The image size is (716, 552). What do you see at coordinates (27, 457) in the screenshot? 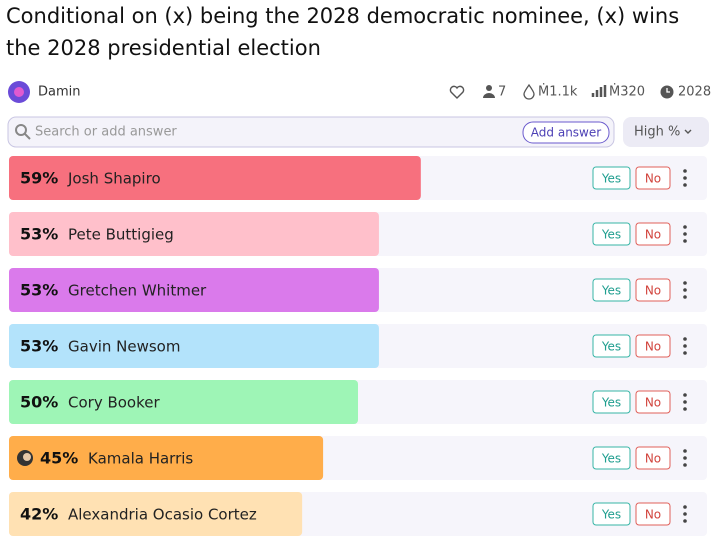
I see `answer-avatar-face` at bounding box center [27, 457].